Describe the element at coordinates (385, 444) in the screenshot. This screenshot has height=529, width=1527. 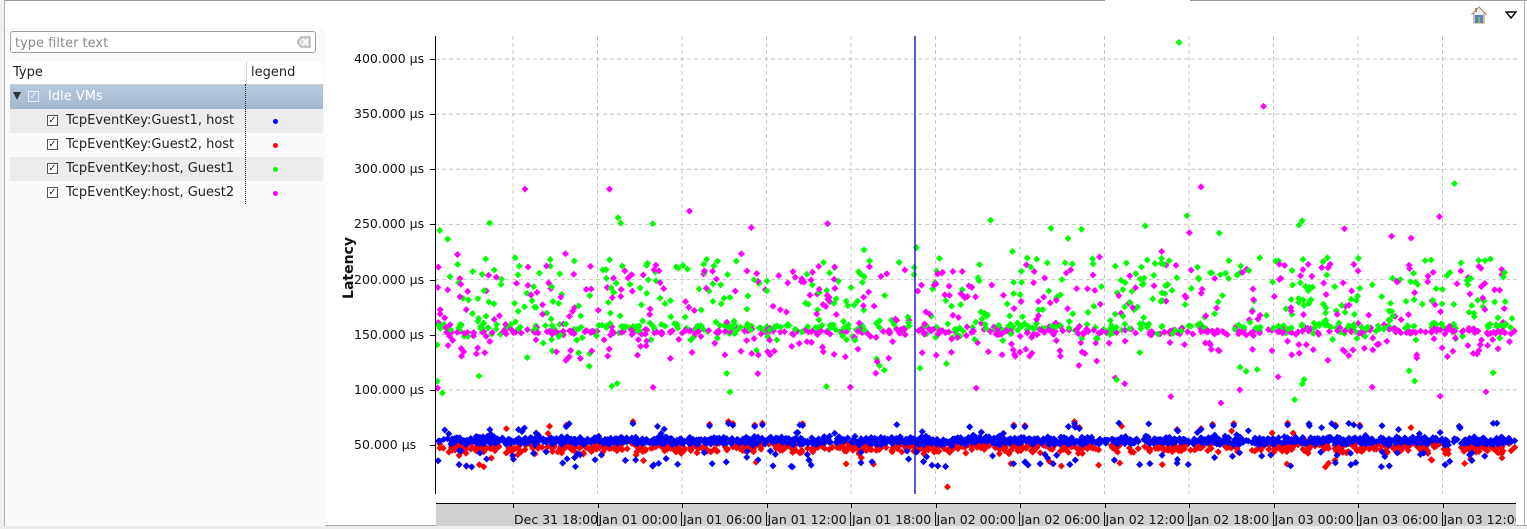
I see `y-tick-label: 50.000 µs` at that location.